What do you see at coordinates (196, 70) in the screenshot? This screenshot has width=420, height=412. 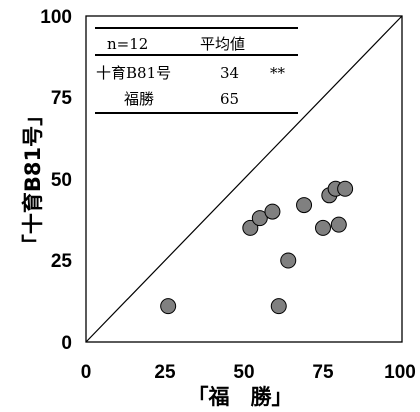 I see `summary-table: n=12 平均値 十育B81号 34 ** 福勝 65` at bounding box center [196, 70].